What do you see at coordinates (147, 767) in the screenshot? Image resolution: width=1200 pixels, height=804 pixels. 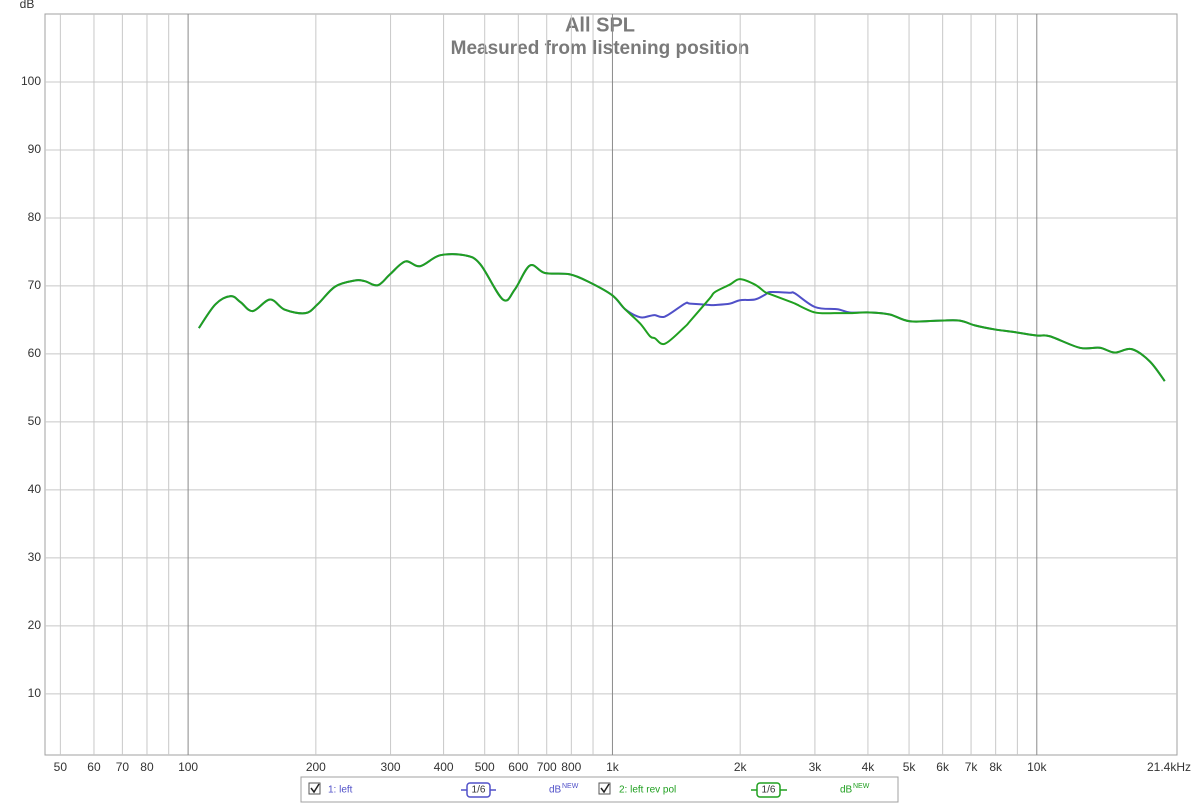 I see `x-tick-label: 80` at bounding box center [147, 767].